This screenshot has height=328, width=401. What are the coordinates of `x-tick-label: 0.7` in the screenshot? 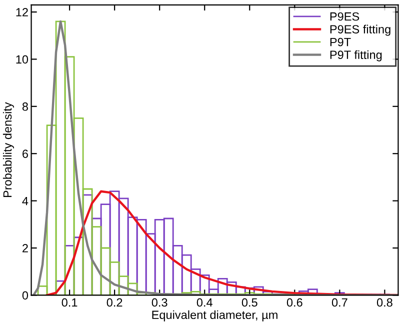 It's located at (340, 302).